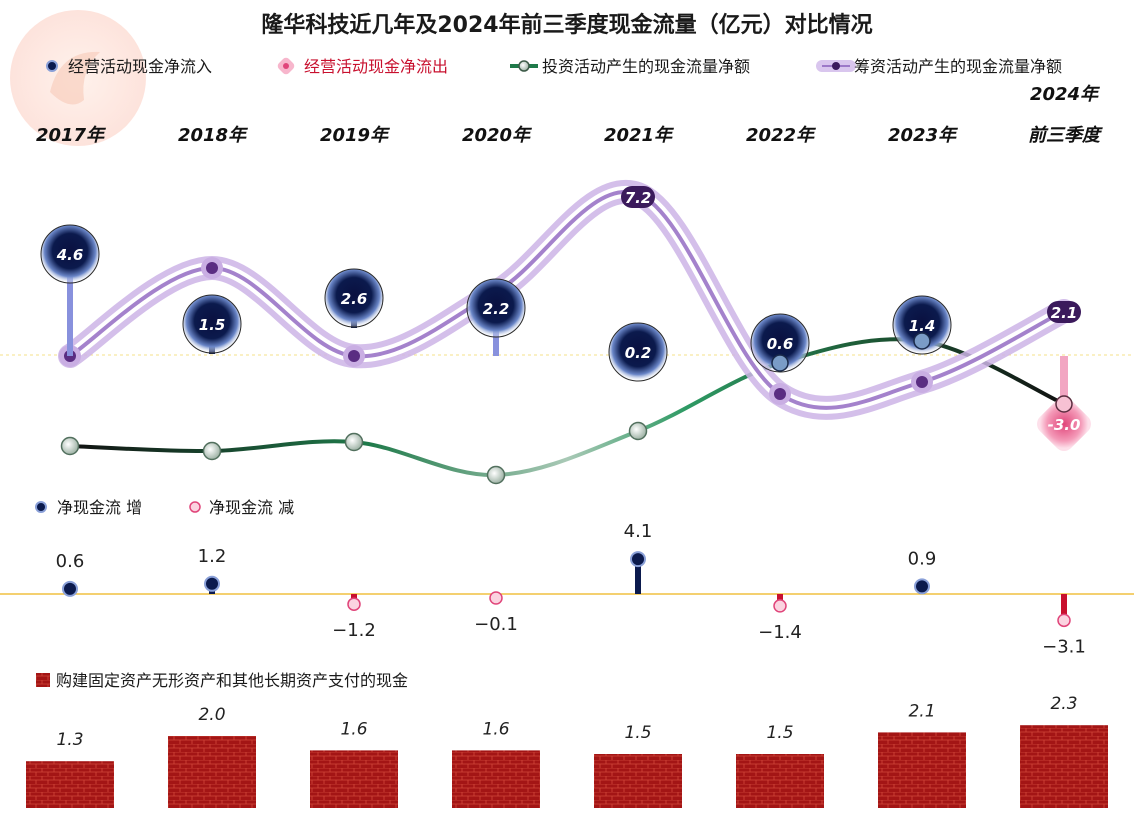 This screenshot has height=813, width=1134. What do you see at coordinates (566, 25) in the screenshot?
I see `chart-title: 隆华科技近几年及2024年前三季度现金流量（亿元）对比情况` at bounding box center [566, 25].